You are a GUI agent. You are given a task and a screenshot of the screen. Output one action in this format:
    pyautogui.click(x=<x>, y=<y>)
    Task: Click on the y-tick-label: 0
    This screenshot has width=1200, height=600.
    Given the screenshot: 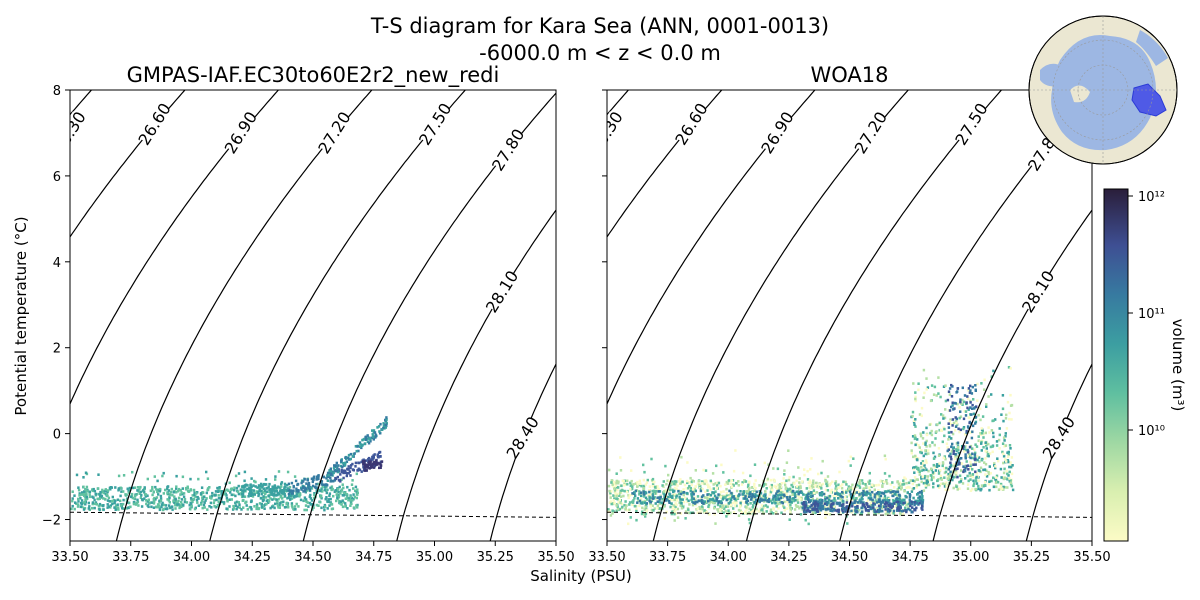 What is the action you would take?
    pyautogui.click(x=57, y=435)
    